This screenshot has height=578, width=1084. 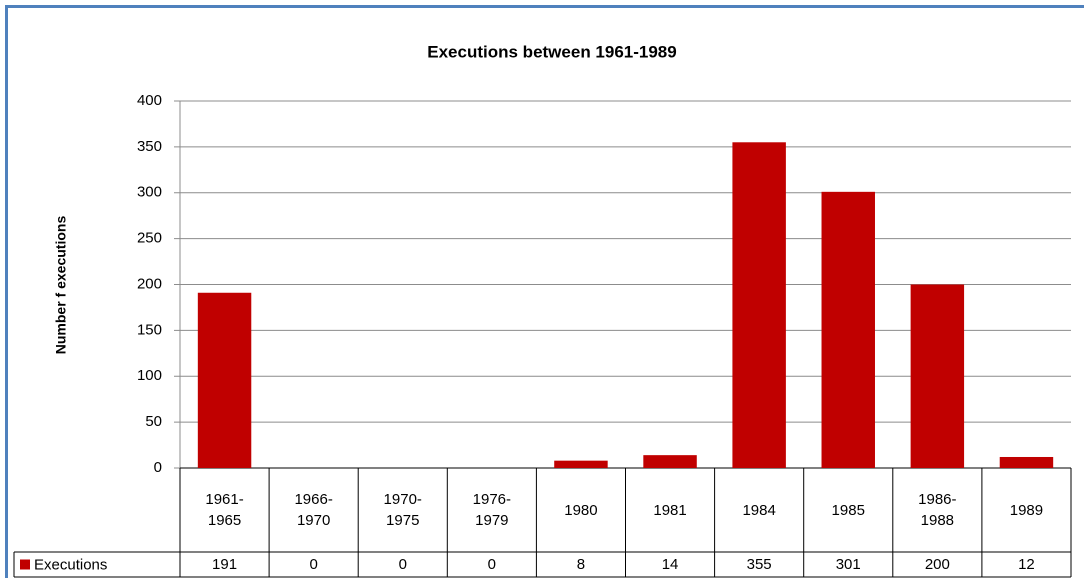 I want to click on y-tick-label: 250, so click(x=149, y=238).